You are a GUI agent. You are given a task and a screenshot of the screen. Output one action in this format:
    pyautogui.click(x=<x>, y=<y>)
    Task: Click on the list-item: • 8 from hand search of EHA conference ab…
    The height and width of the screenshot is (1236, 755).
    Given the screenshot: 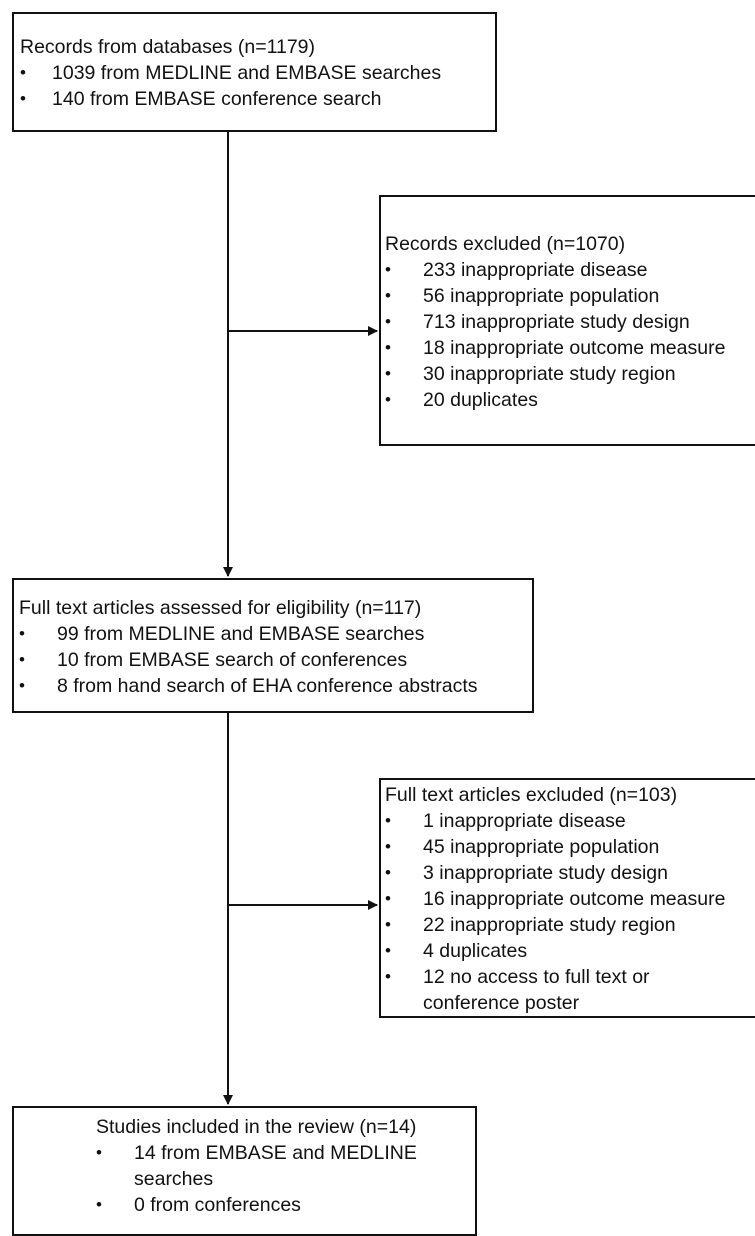 What is the action you would take?
    pyautogui.click(x=248, y=686)
    